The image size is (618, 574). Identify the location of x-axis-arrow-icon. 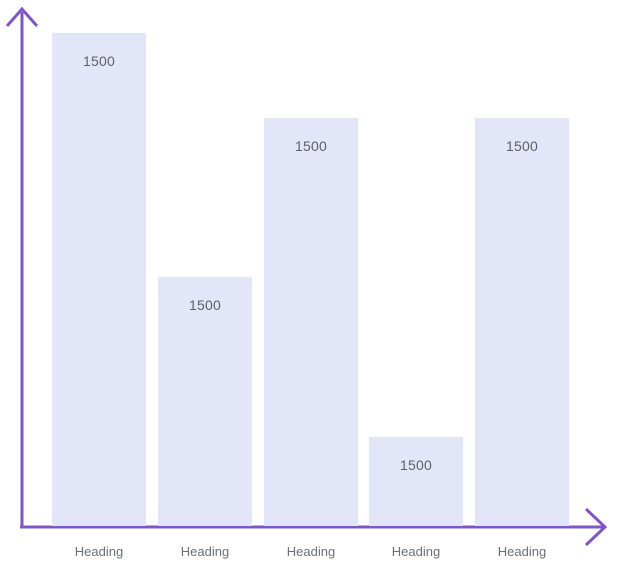
(596, 527).